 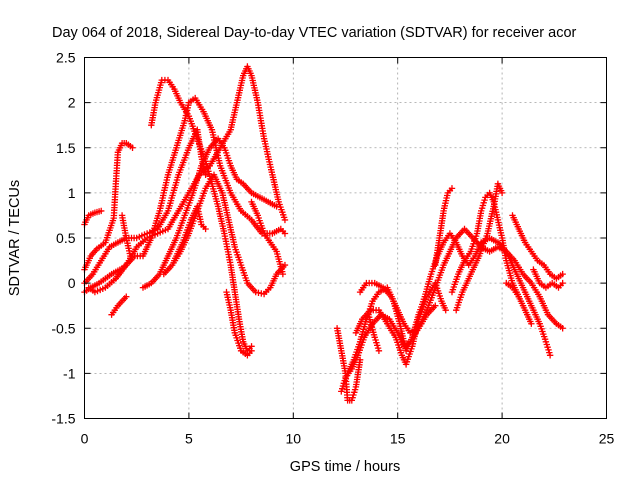 What do you see at coordinates (85, 439) in the screenshot?
I see `x-tick-label: 0` at bounding box center [85, 439].